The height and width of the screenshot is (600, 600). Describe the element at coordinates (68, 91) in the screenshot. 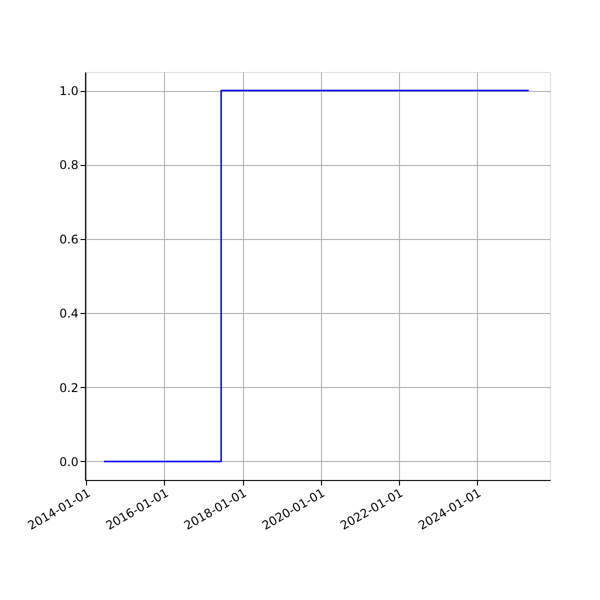

I see `y-tick-label: 1.0` at that location.